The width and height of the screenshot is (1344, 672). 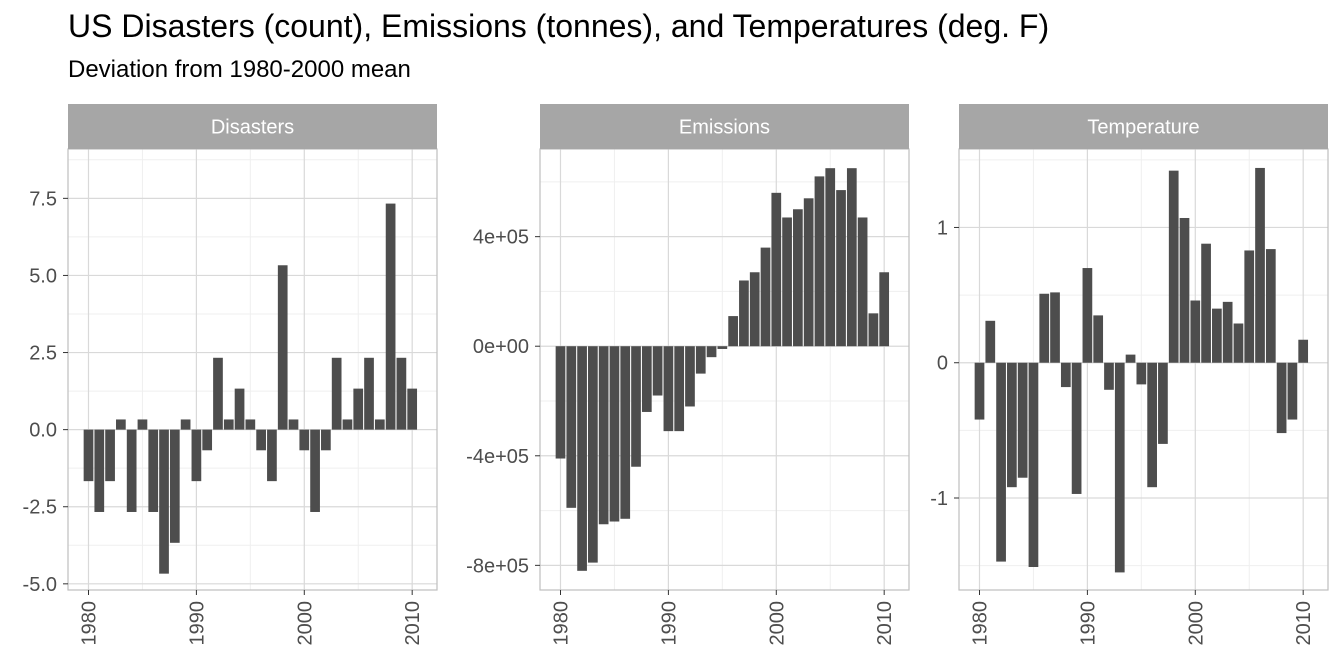 What do you see at coordinates (776, 269) in the screenshot?
I see `bar-emissions-2000` at bounding box center [776, 269].